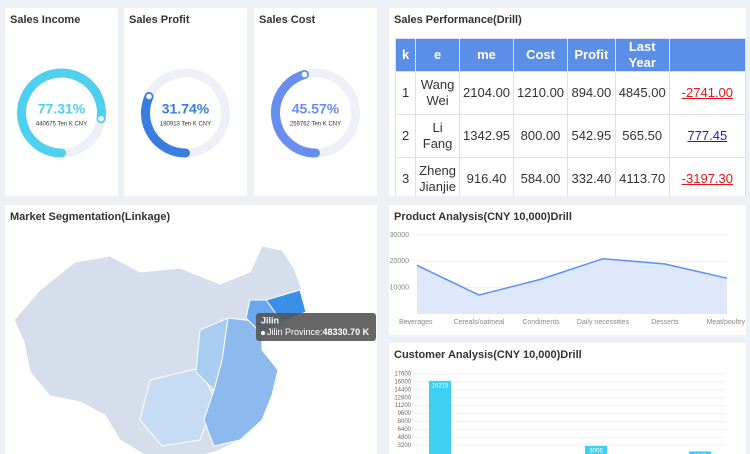 The image size is (750, 454). Describe the element at coordinates (402, 382) in the screenshot. I see `y-tick-label: 16000` at that location.